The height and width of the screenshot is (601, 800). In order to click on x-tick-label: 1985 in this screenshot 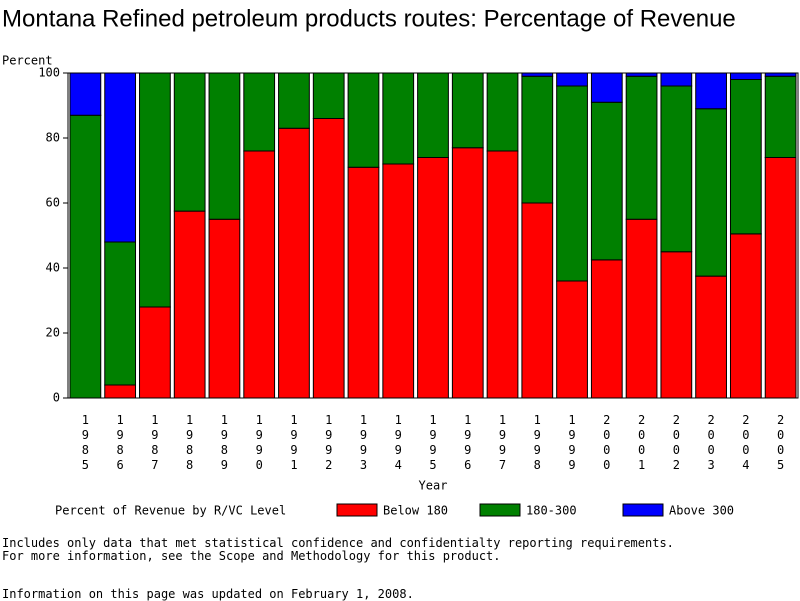, I will do `click(85, 443)`.